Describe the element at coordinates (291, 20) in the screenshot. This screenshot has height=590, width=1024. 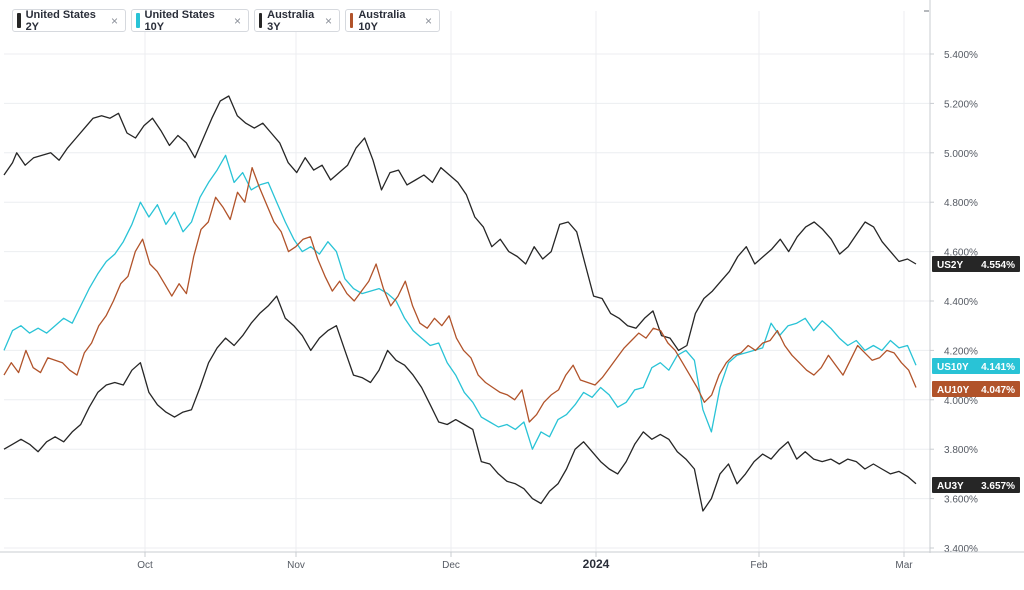
I see `legend-label: Australia 3Y` at that location.